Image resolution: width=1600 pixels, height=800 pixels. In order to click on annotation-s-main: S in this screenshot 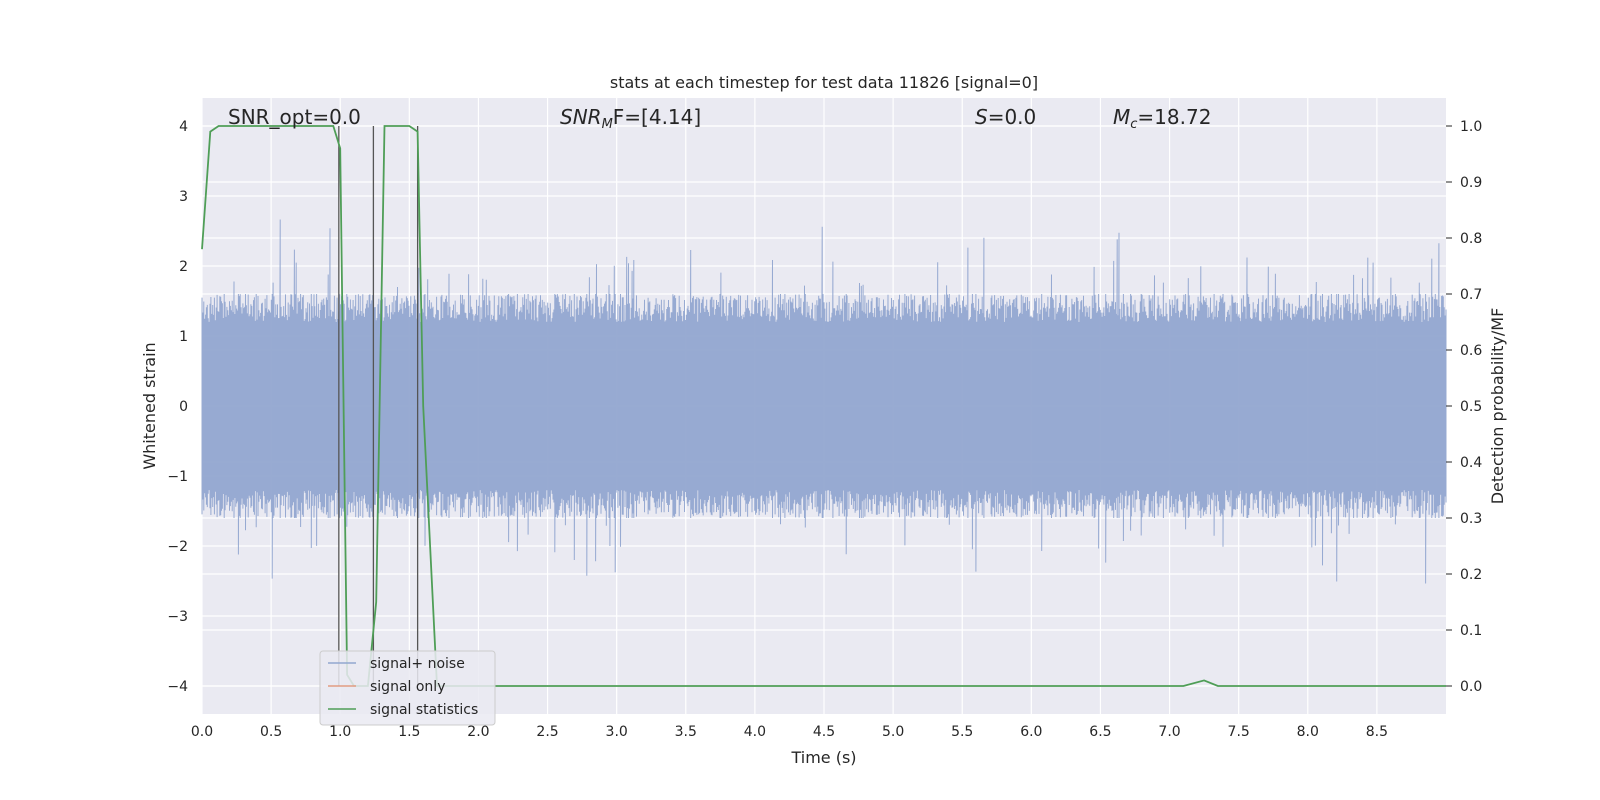, I will do `click(981, 117)`.